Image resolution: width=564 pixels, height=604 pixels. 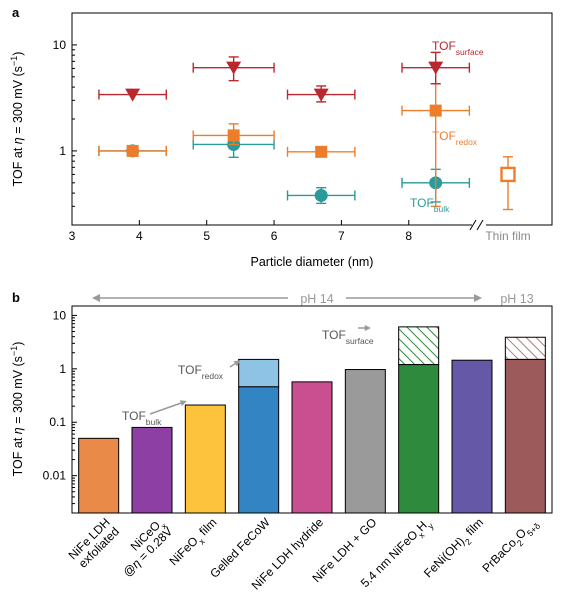 I want to click on panel-a-surface-label: TOFsurface, so click(x=458, y=48).